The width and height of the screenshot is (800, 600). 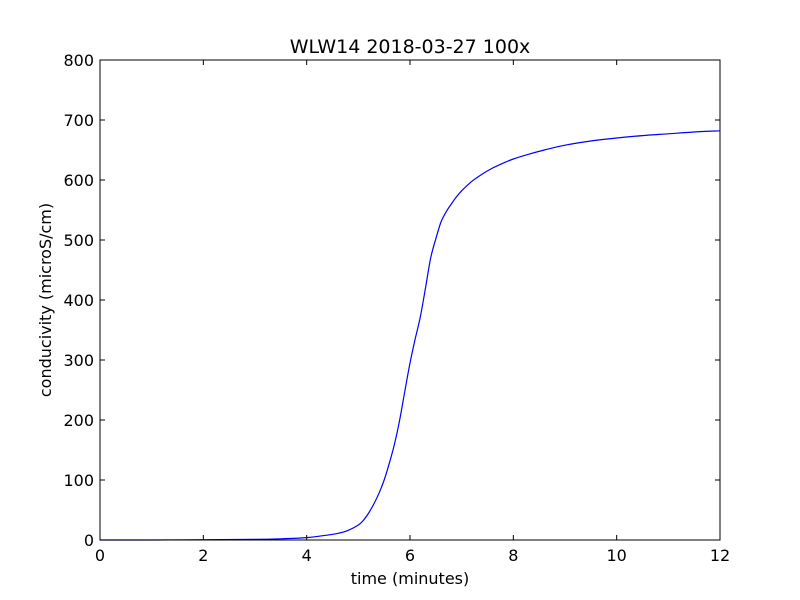 I want to click on y-tick-label: 800, so click(x=78, y=60).